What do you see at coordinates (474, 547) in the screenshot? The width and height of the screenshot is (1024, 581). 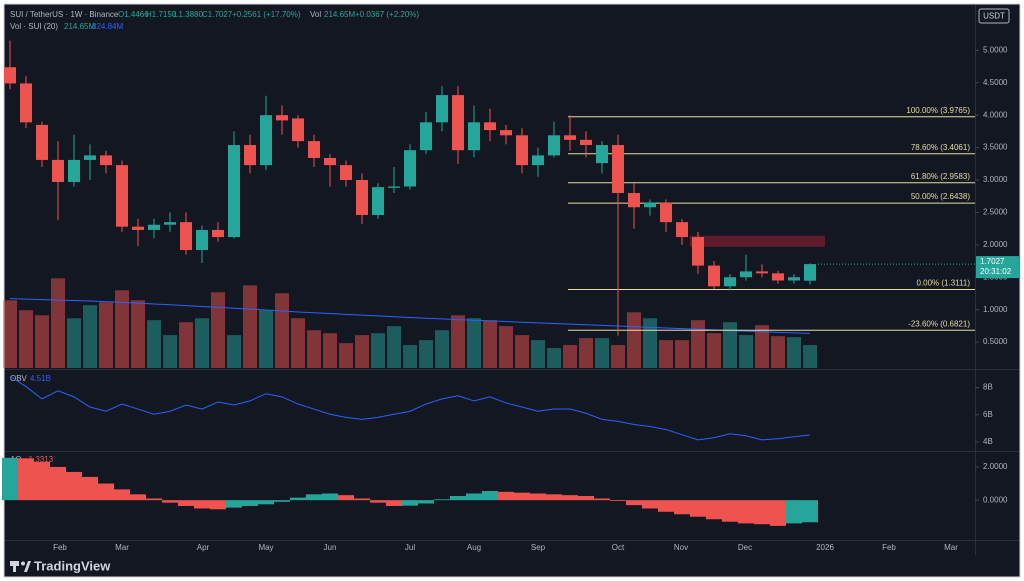 I see `x-tick-label: Aug` at bounding box center [474, 547].